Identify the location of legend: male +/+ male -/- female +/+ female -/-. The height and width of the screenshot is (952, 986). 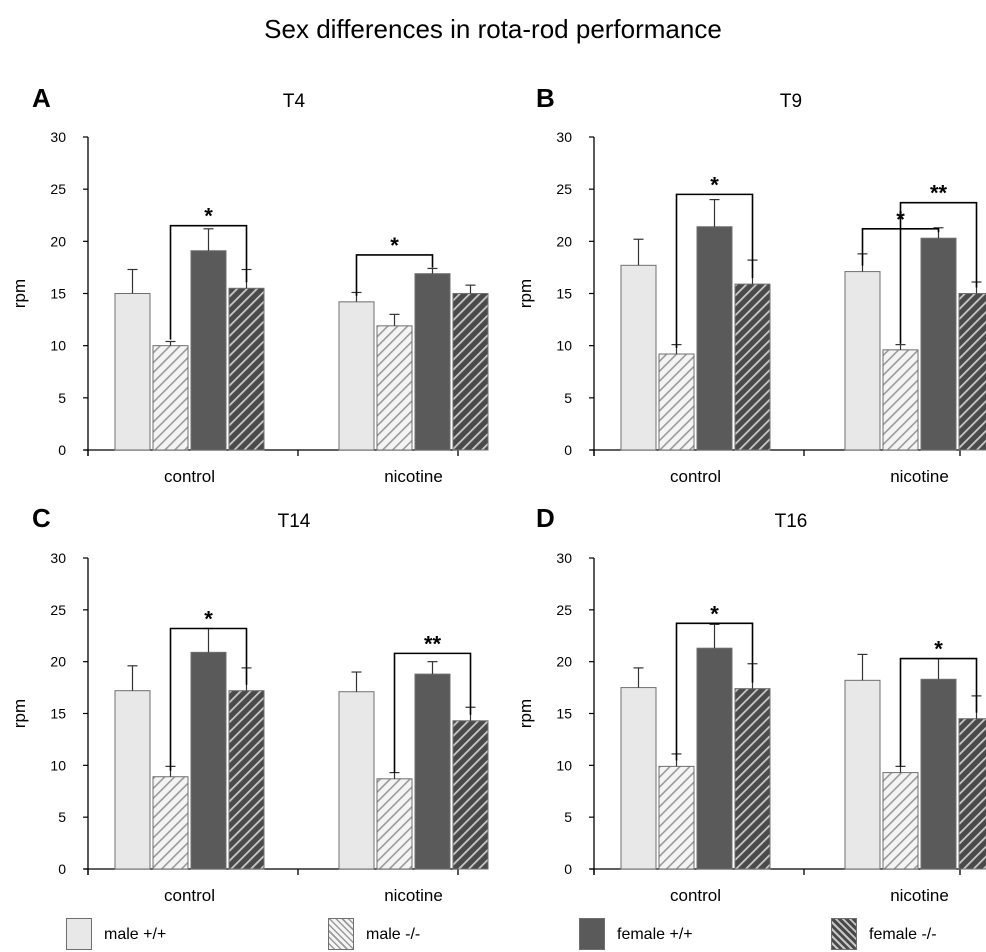
(493, 935).